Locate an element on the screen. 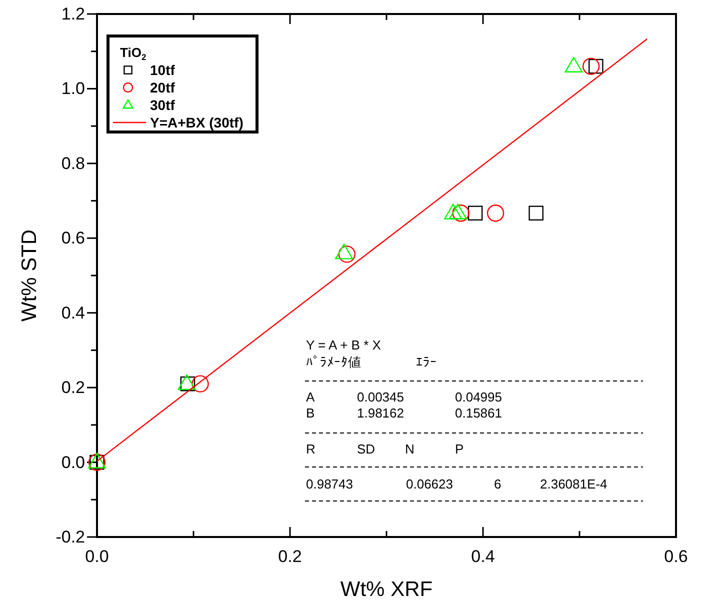 The height and width of the screenshot is (609, 706). y-tick-label: 0.6 is located at coordinates (73, 238).